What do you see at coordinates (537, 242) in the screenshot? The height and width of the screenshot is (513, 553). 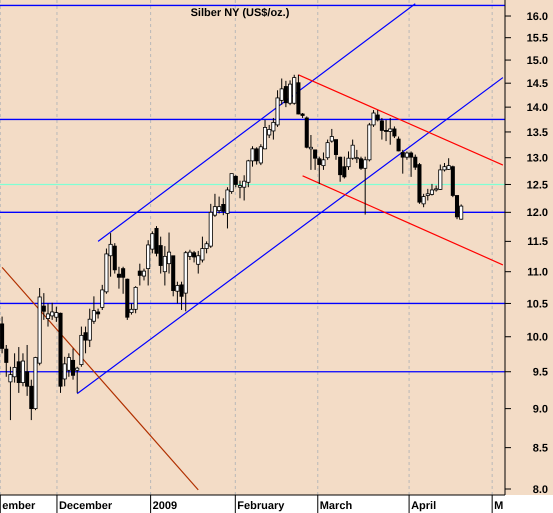 I see `y-tick-label: 11.5` at bounding box center [537, 242].